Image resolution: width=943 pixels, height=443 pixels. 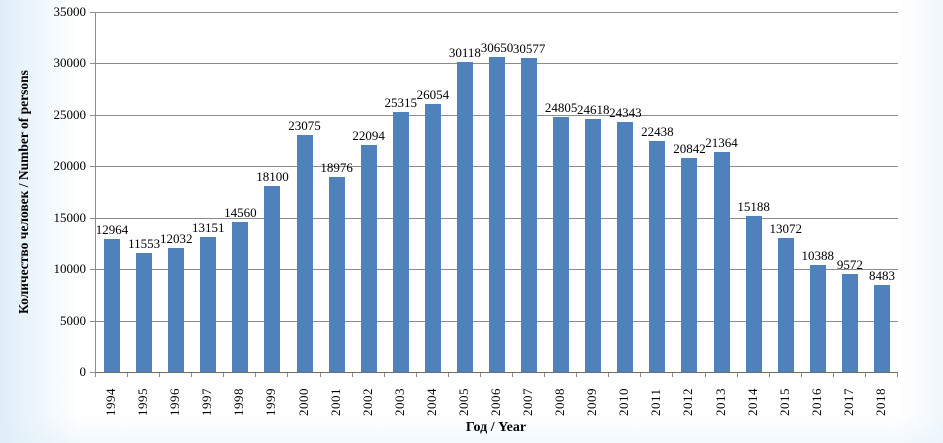 What do you see at coordinates (336, 167) in the screenshot?
I see `bar-value-label: 18976` at bounding box center [336, 167].